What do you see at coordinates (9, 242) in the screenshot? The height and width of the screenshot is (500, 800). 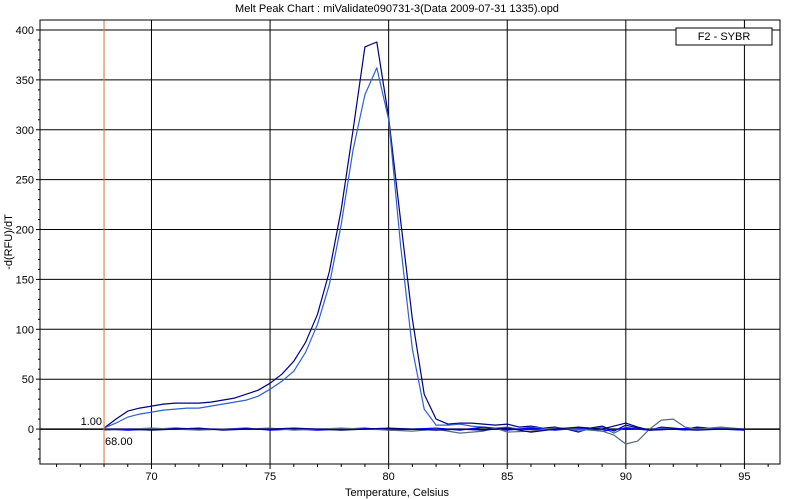 I see `y-axis-title: -d(RFU)/dT` at bounding box center [9, 242].